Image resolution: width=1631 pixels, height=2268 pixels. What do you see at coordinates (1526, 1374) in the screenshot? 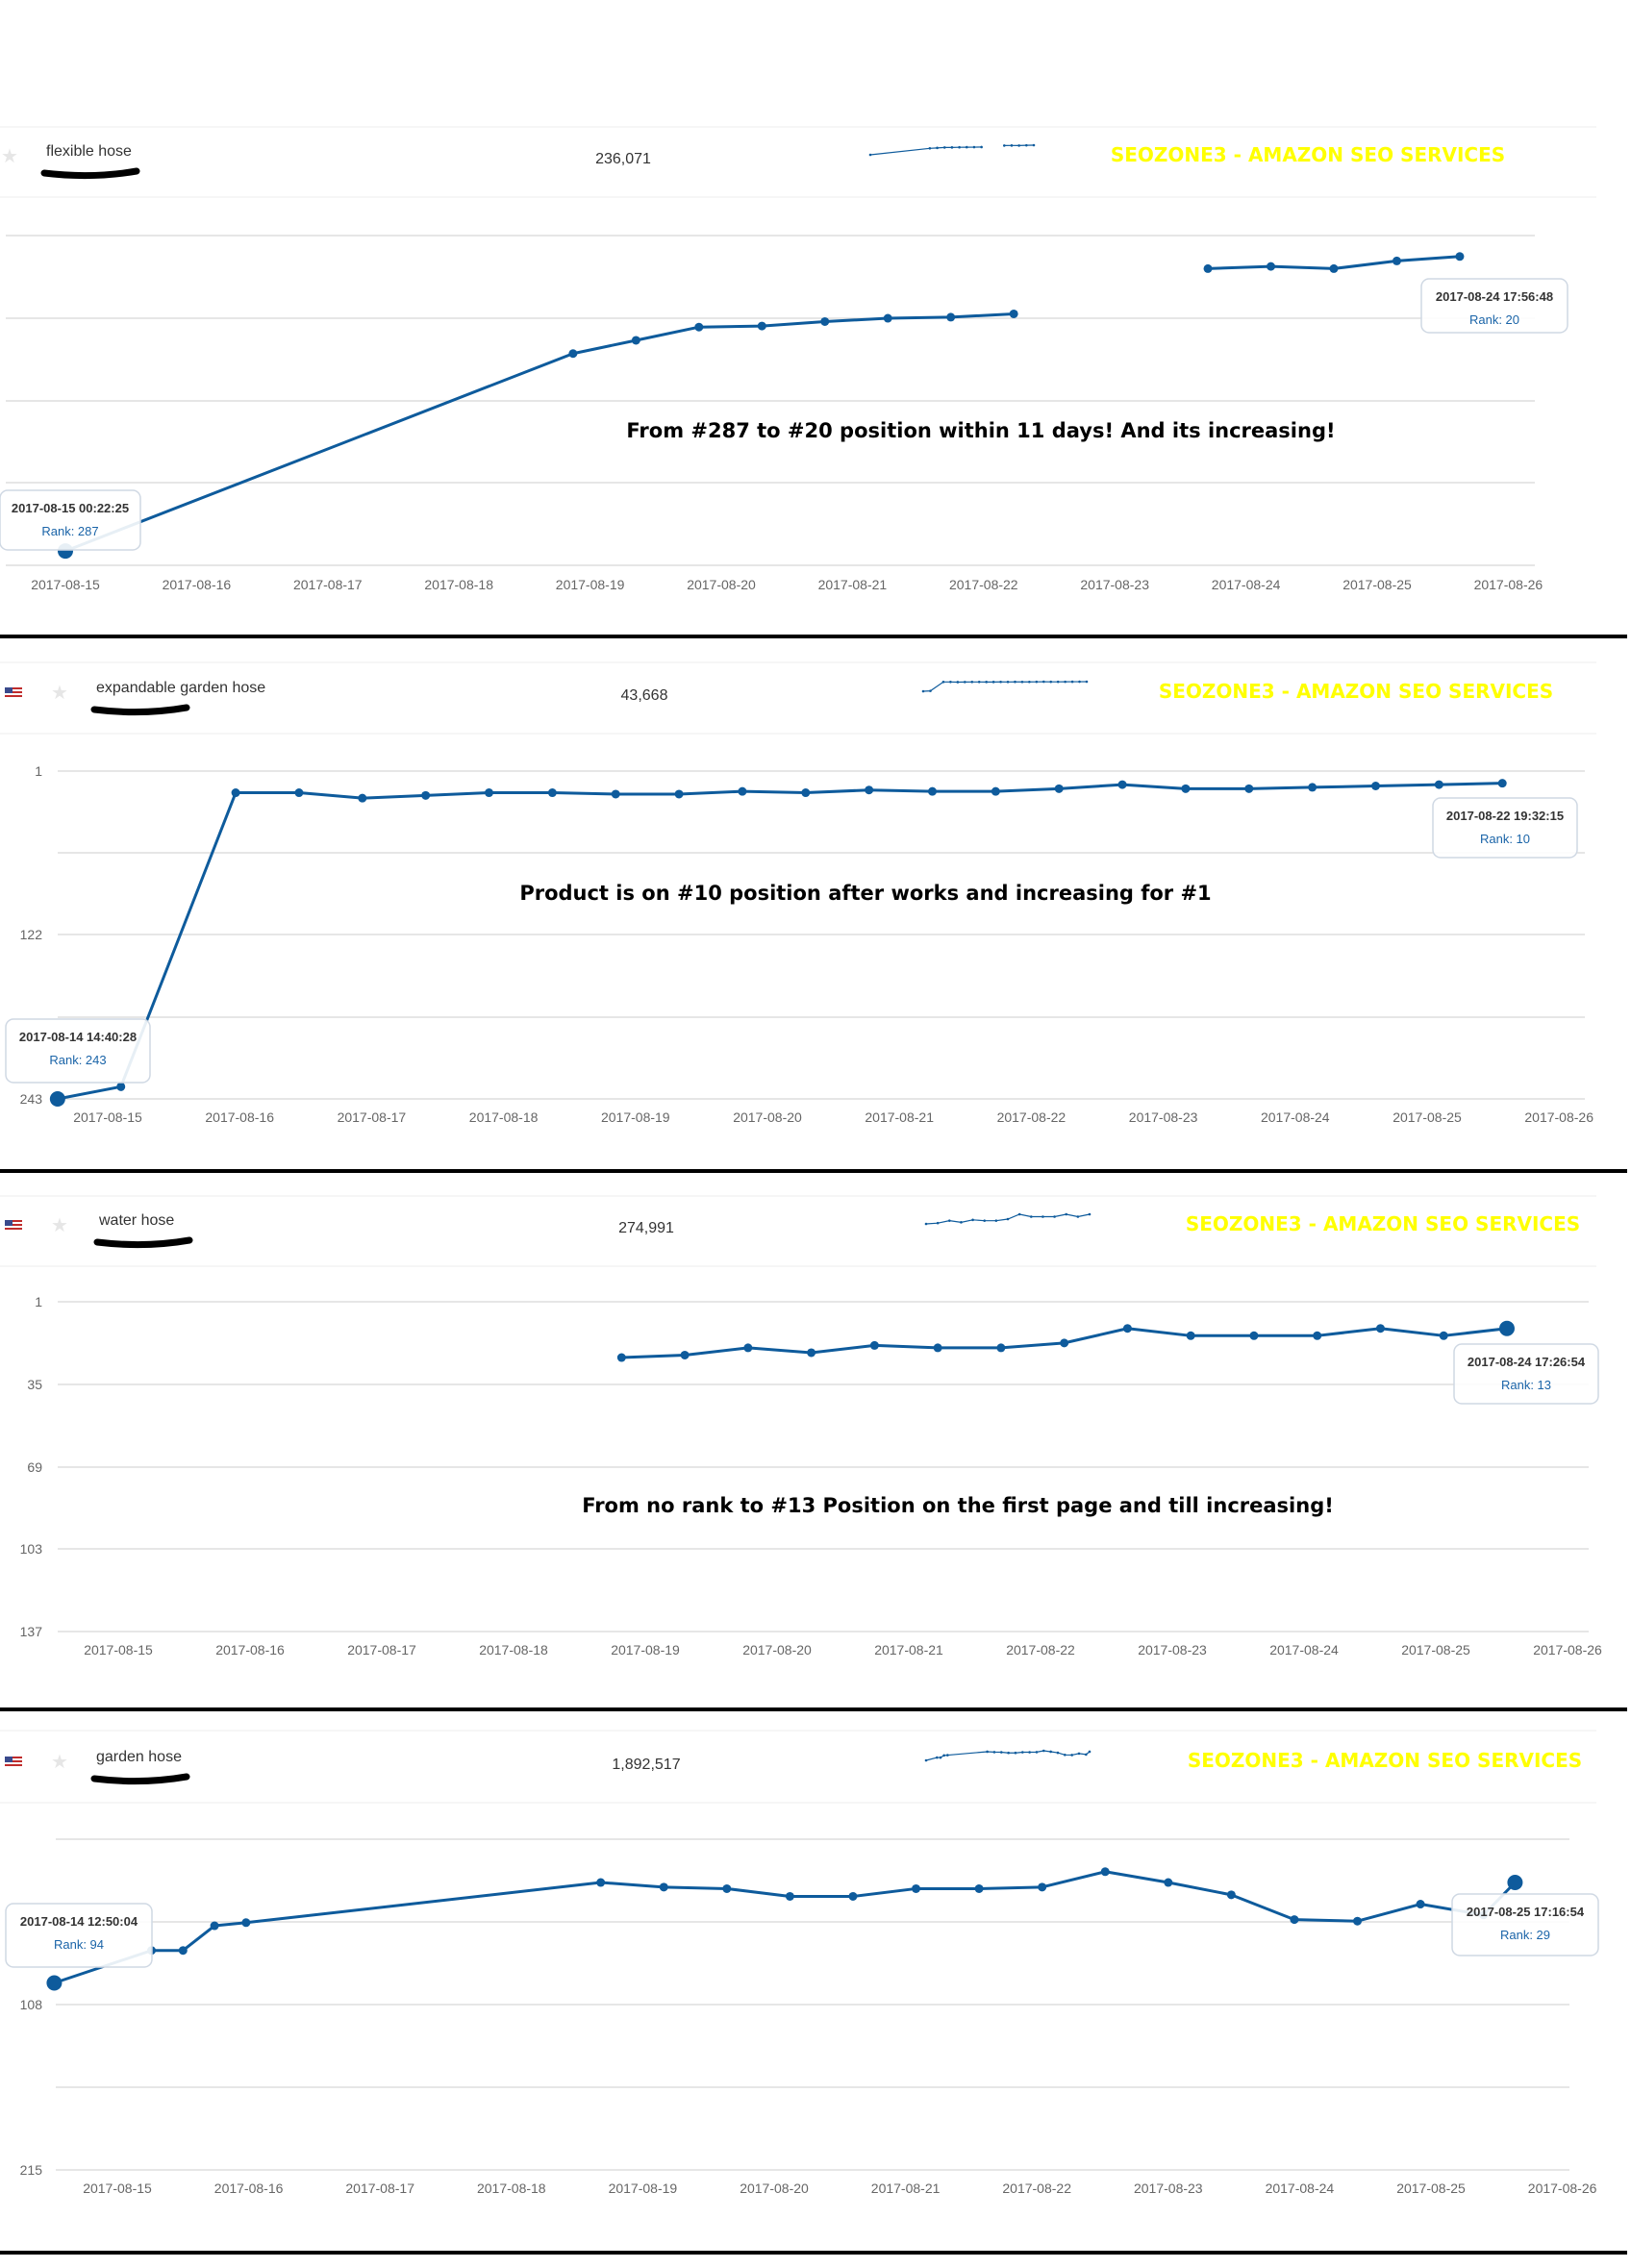
I see `tooltip: 2017-08-24 17:26:54 Rank: 13` at bounding box center [1526, 1374].